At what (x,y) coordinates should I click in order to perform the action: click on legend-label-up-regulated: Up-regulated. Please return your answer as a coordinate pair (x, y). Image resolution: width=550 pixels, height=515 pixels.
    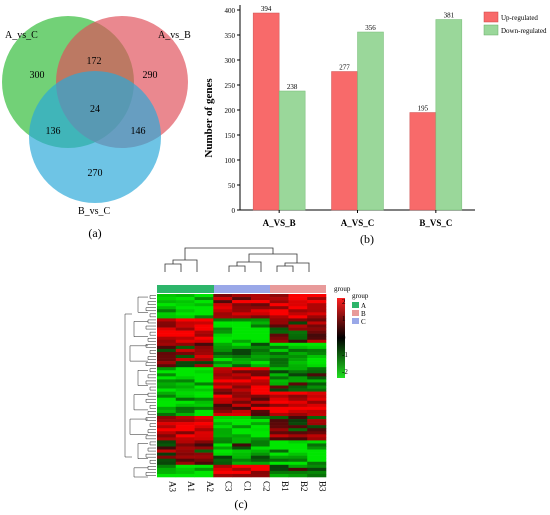
    Looking at the image, I should click on (519, 18).